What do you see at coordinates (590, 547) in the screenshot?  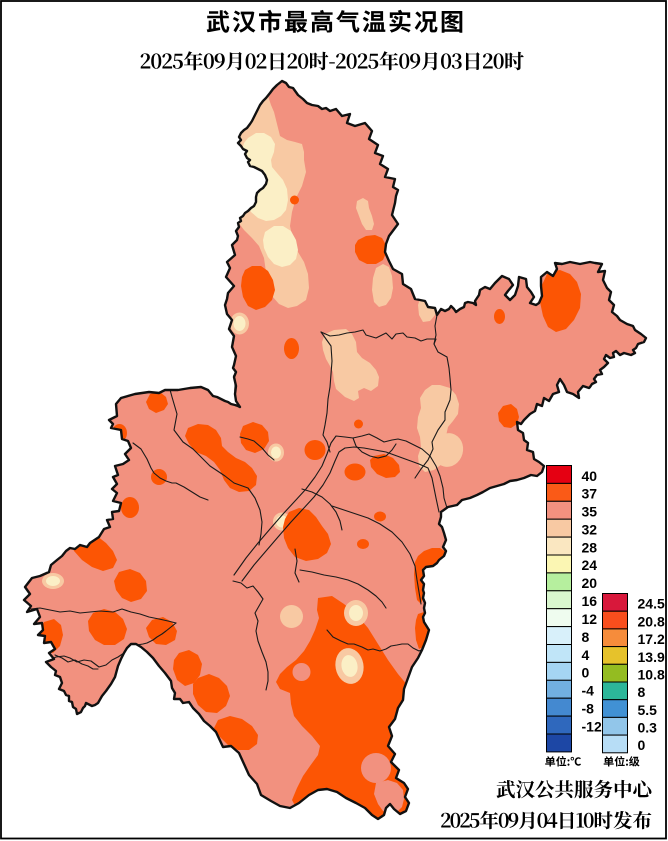 I see `svg-text: 28` at bounding box center [590, 547].